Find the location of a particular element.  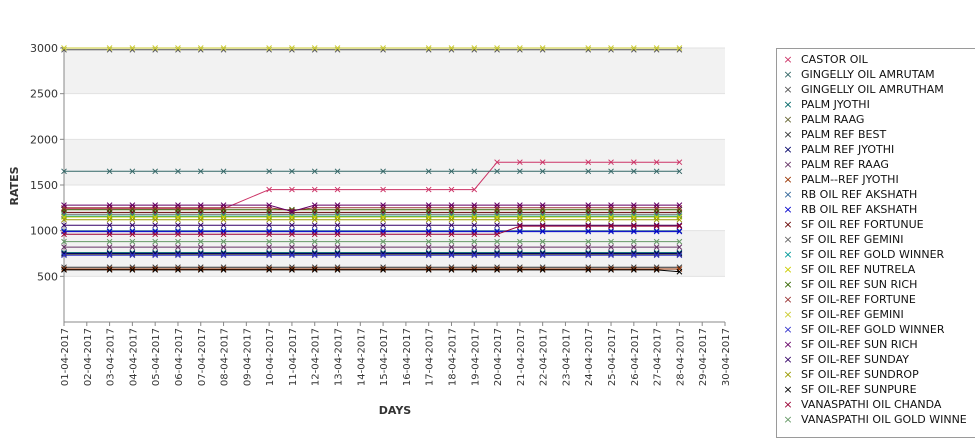

legend-label: SF OIL REF NUTRELA is located at coordinates (858, 269).